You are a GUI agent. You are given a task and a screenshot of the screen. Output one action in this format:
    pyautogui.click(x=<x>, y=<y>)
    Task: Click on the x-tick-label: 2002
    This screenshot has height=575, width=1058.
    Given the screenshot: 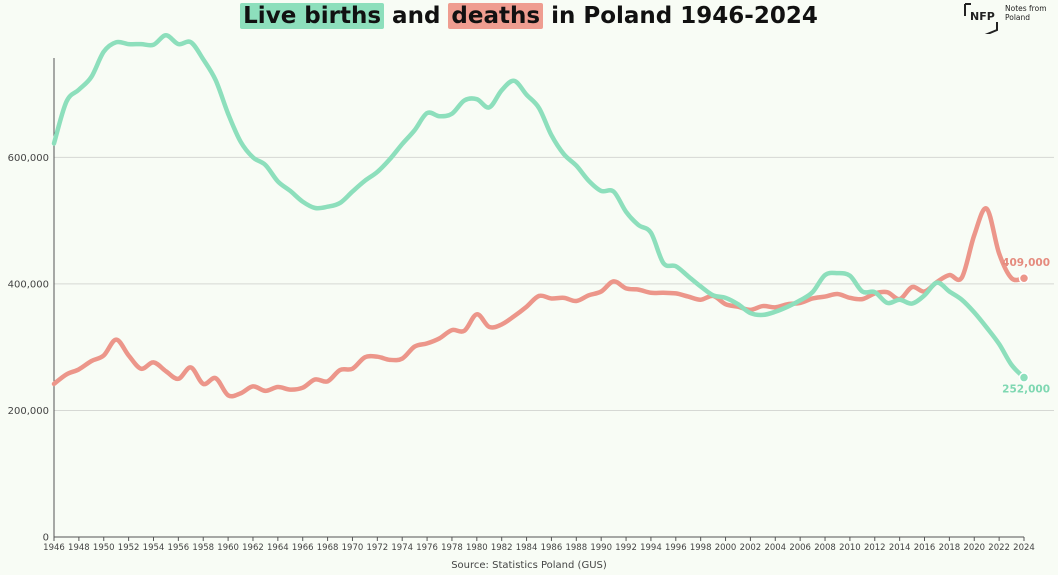 What is the action you would take?
    pyautogui.click(x=751, y=548)
    